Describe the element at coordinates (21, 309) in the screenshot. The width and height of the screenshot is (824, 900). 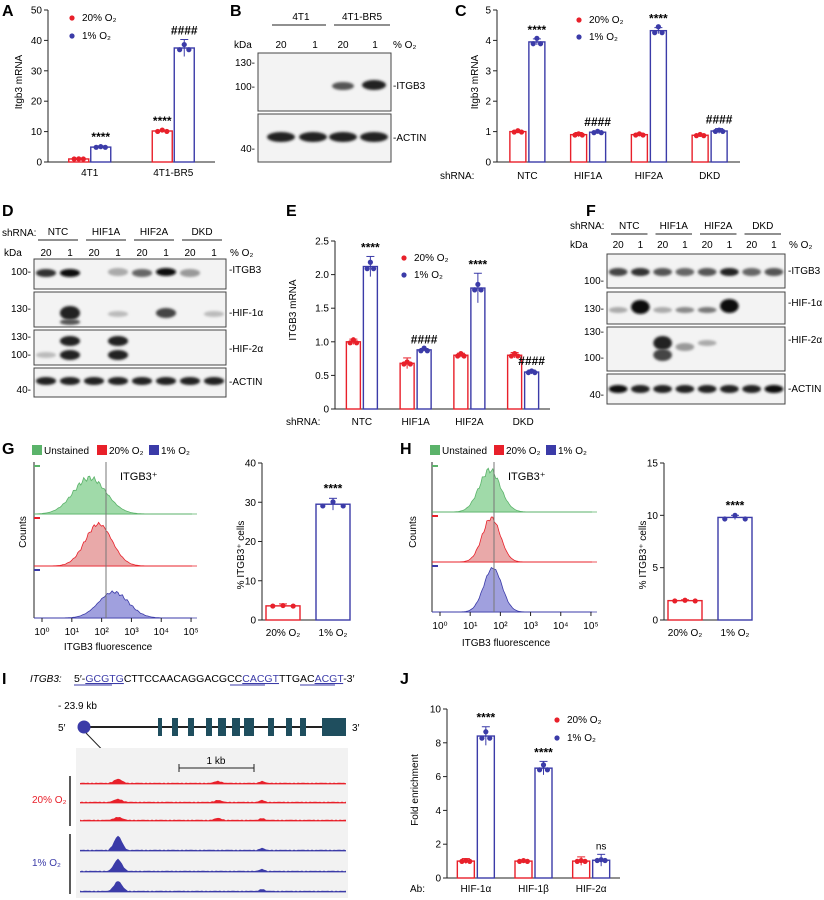
I see `mw-marker: 130-` at that location.